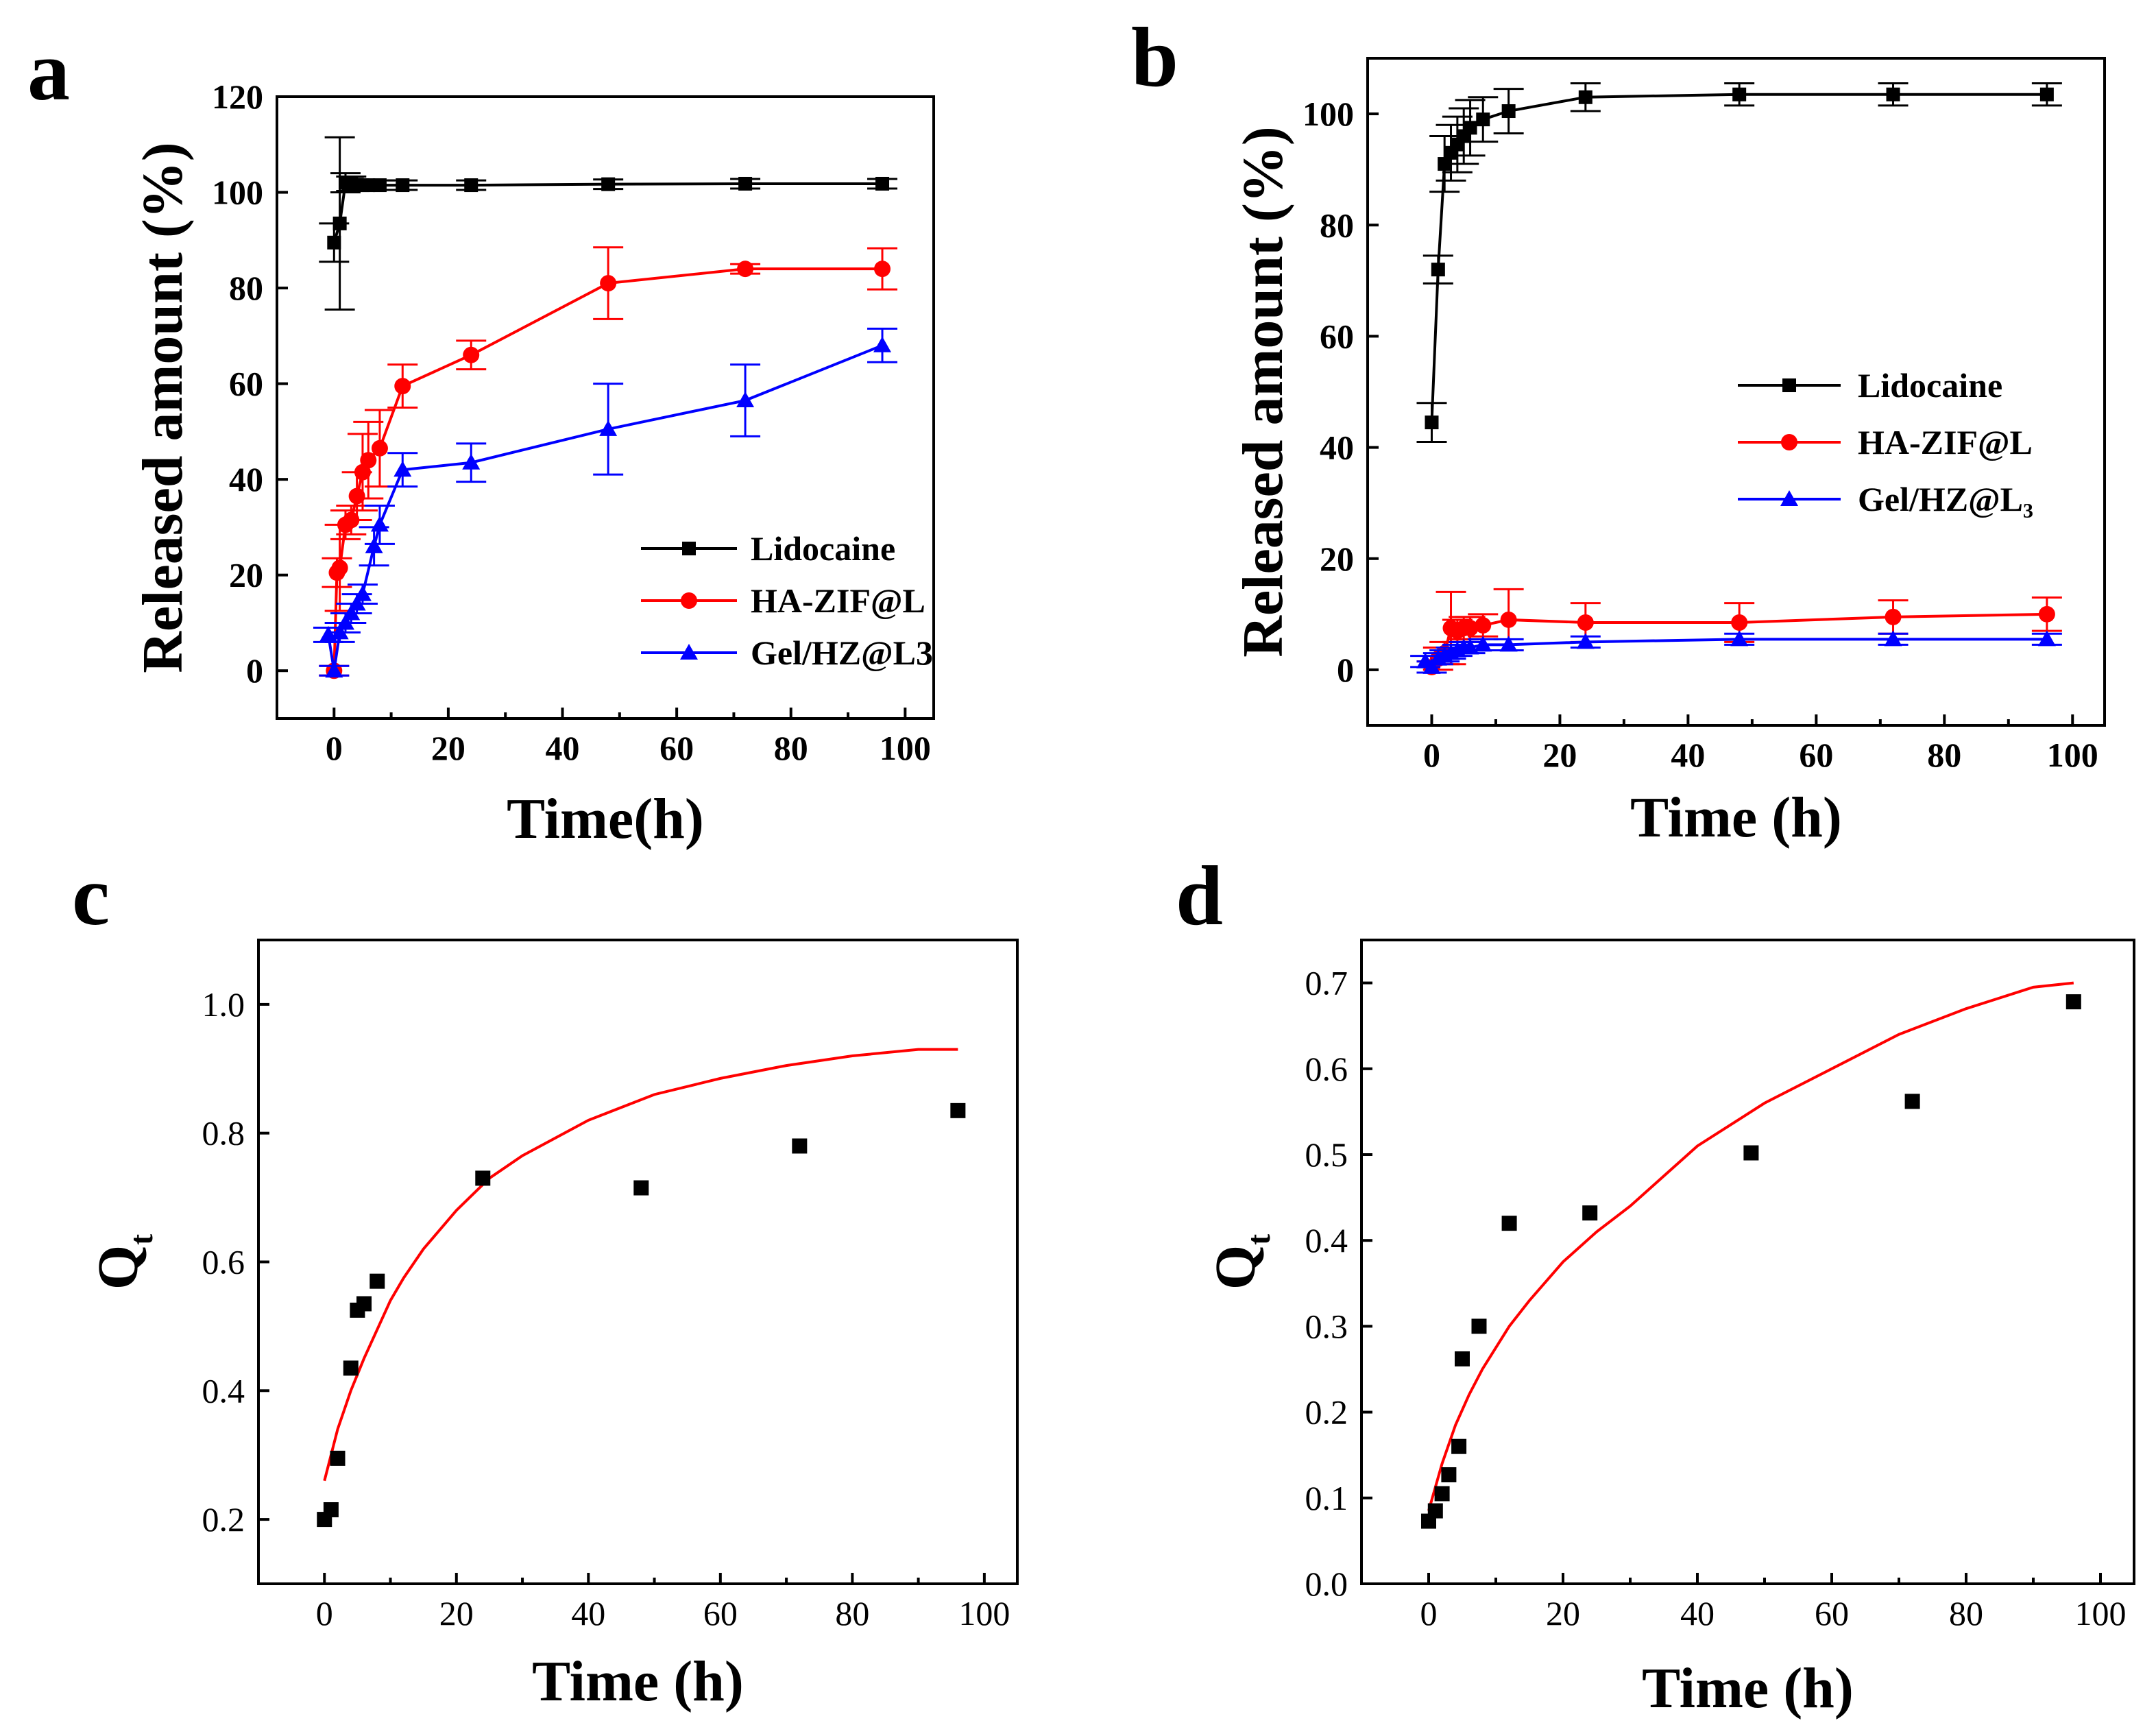  I want to click on y-axis-label-main: Q, so click(1236, 1267).